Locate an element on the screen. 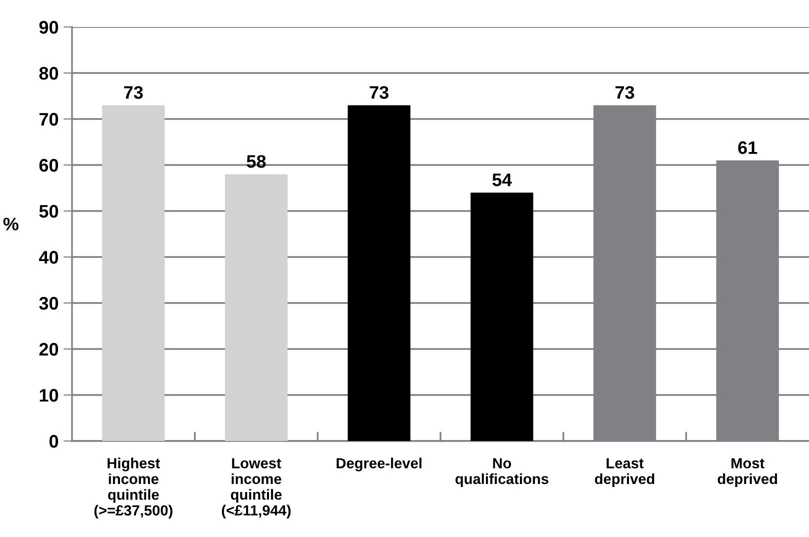 The image size is (809, 537). x-tick-label: Highest income quintile (>=£37,500) is located at coordinates (133, 488).